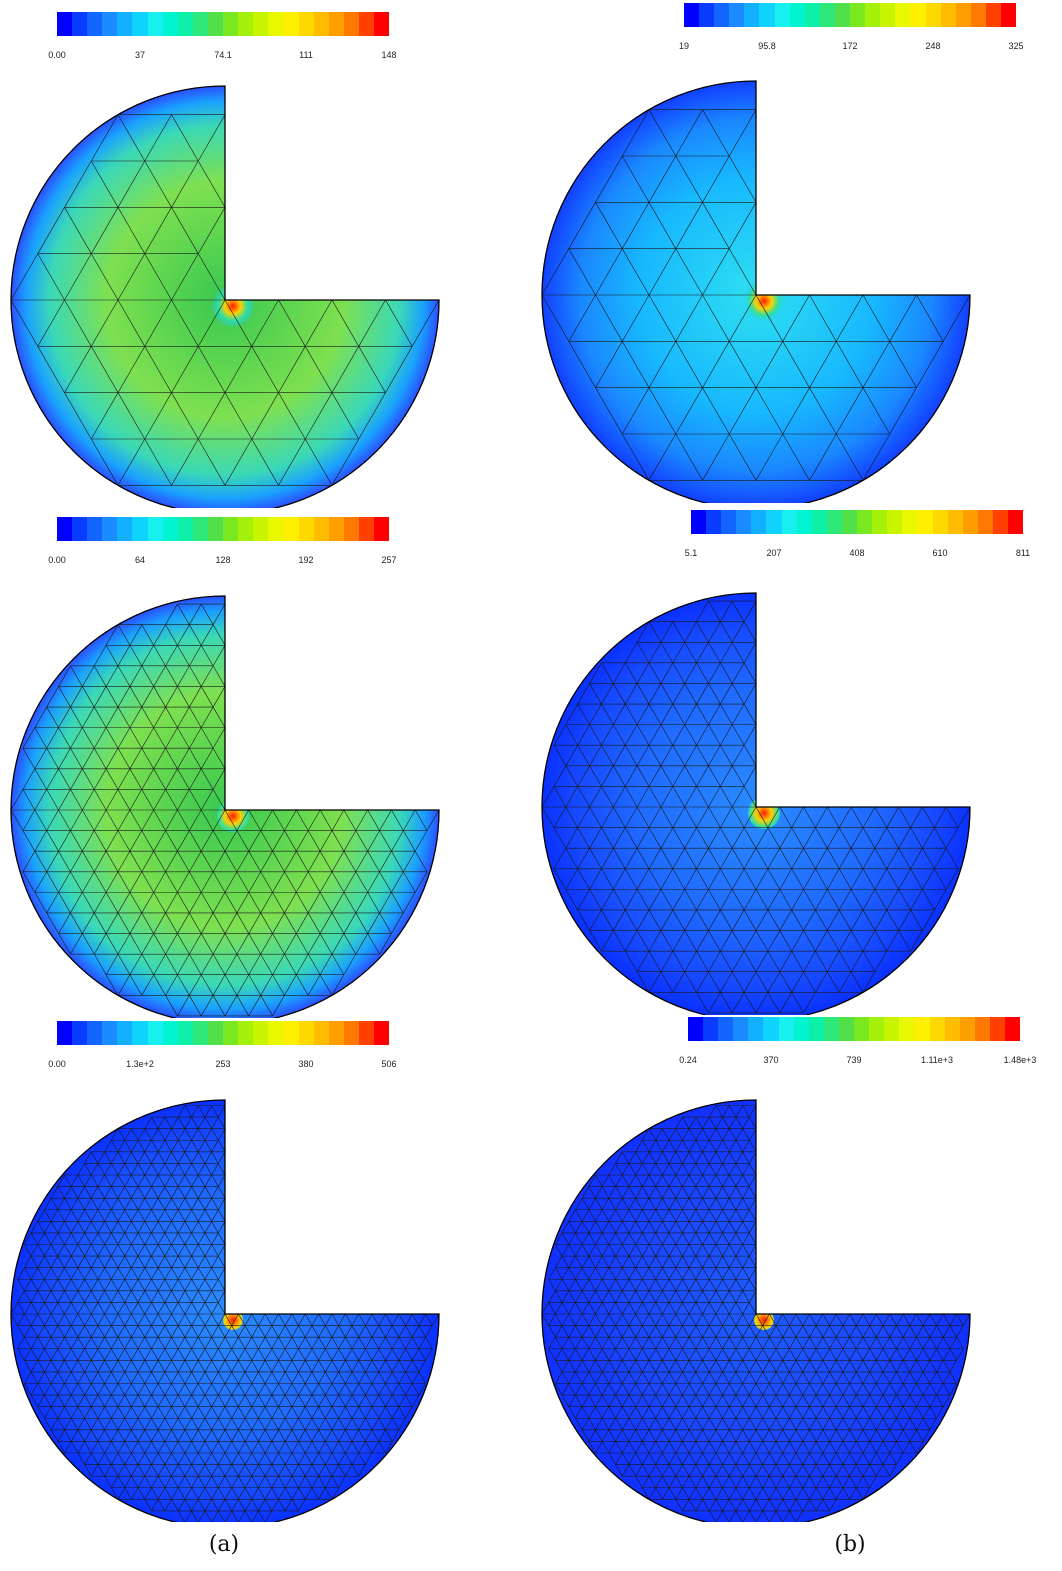  Describe the element at coordinates (854, 1029) in the screenshot. I see `colorbar` at that location.